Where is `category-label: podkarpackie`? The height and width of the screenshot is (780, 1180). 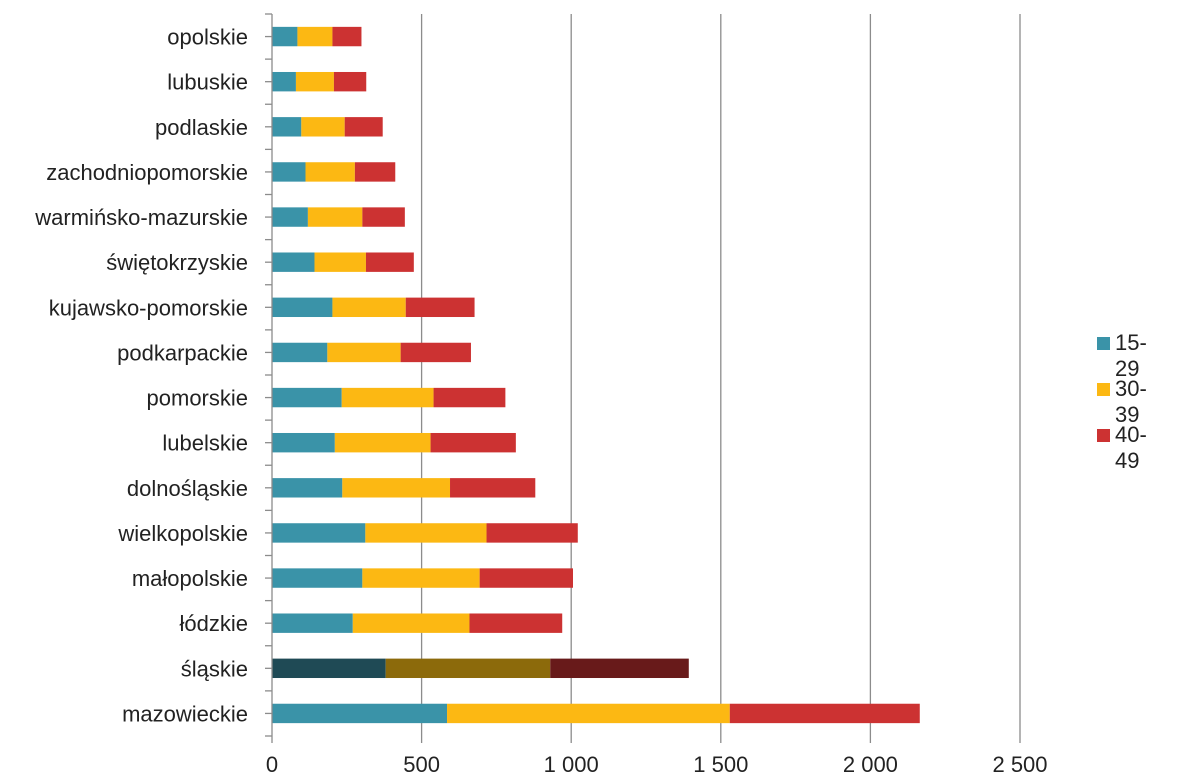 category-label: podkarpackie is located at coordinates (182, 352).